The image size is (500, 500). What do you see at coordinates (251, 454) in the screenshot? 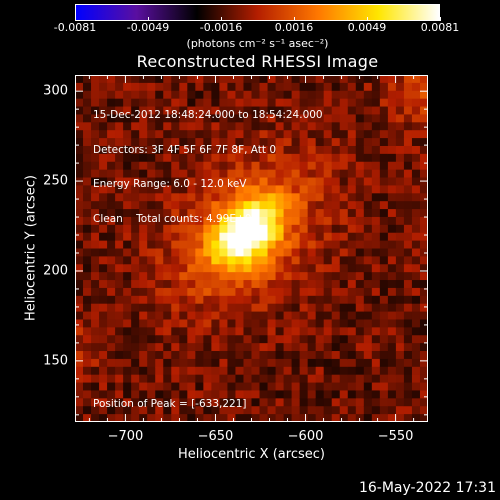
I see `x-axis-label: Heliocentric X (arcsec)` at bounding box center [251, 454].